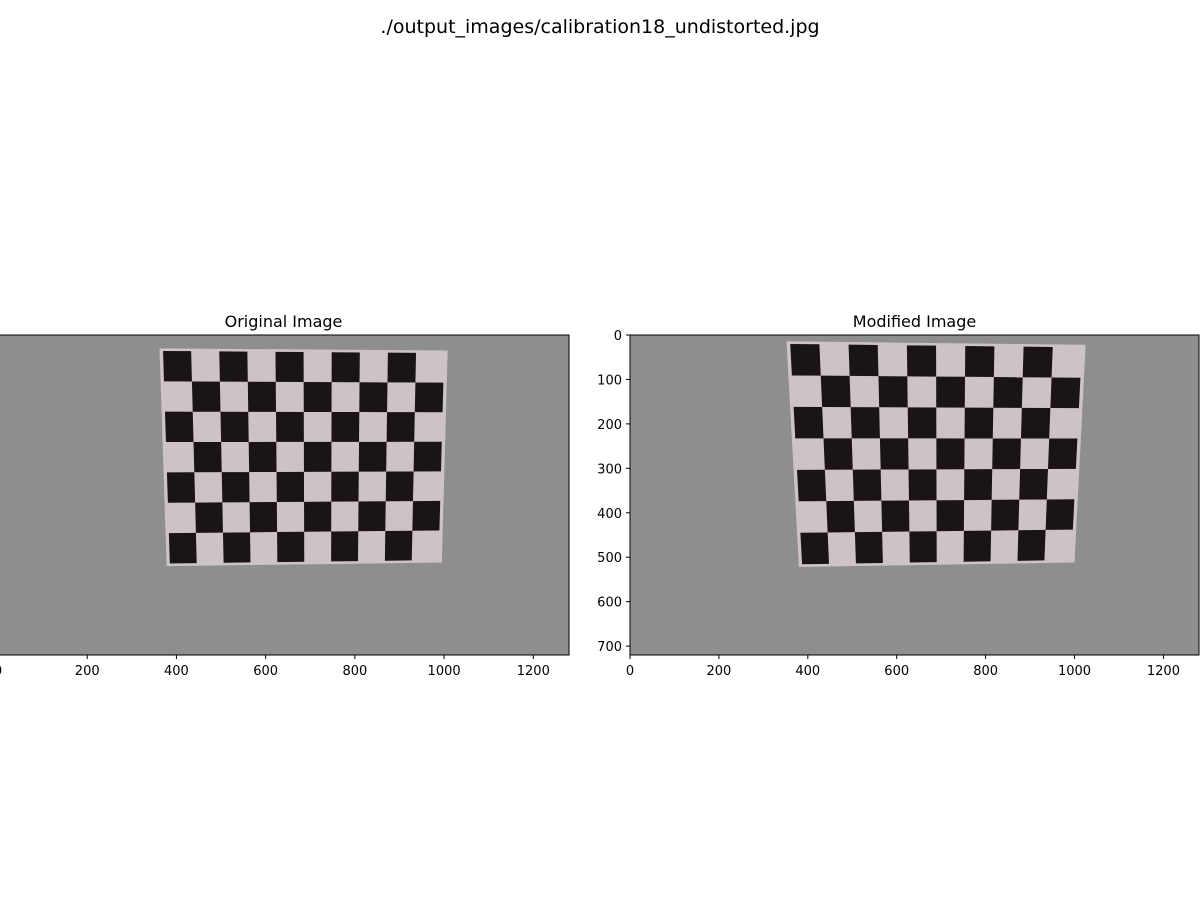  What do you see at coordinates (609, 514) in the screenshot?
I see `y-tick-label: 400` at bounding box center [609, 514].